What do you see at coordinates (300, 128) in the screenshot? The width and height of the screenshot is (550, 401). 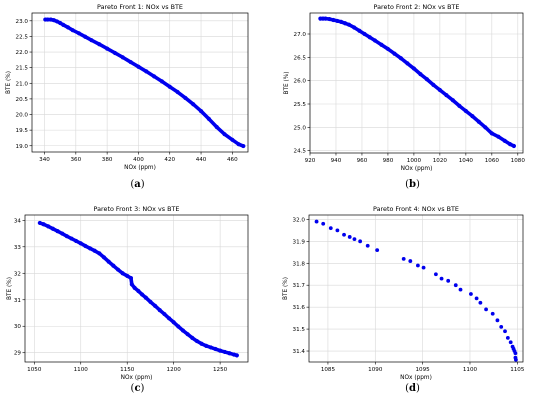 I see `y-tick-label: 25.0` at bounding box center [300, 128].